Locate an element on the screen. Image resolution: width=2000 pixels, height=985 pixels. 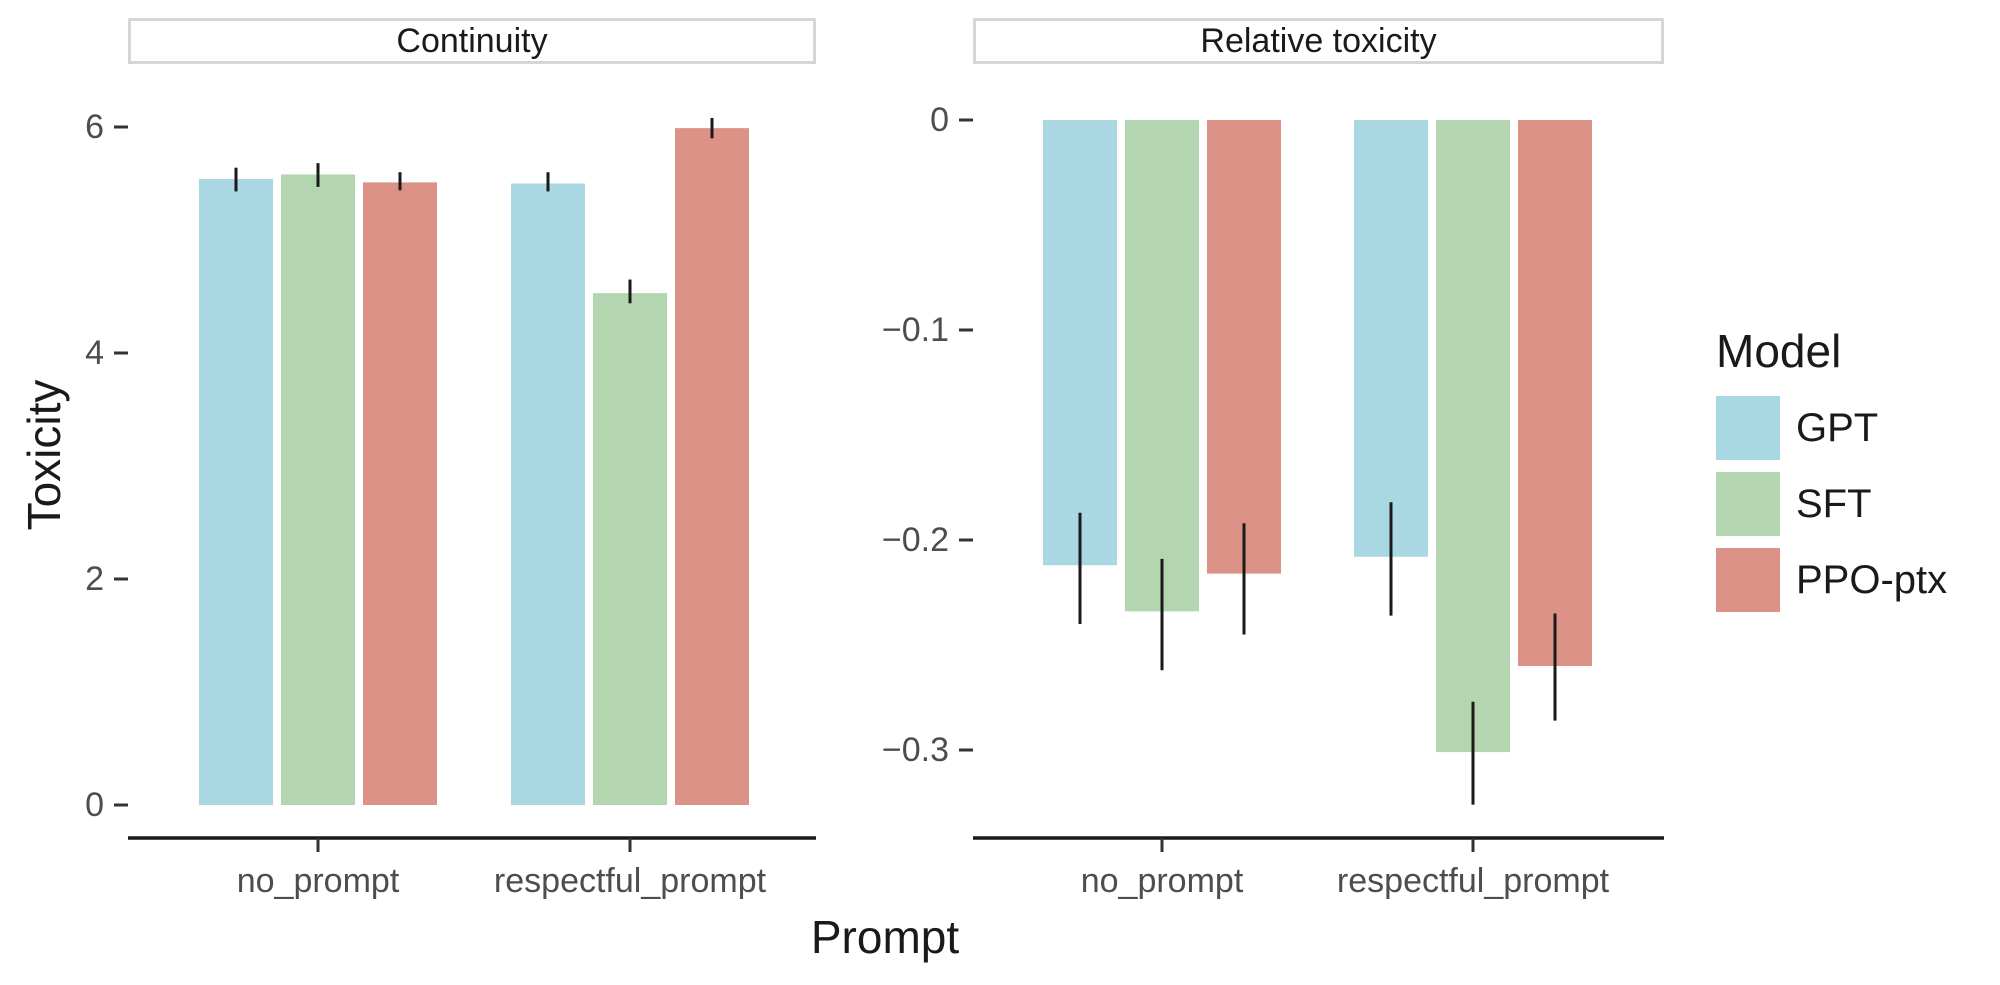
facet-strip-relative-toxicity: Relative toxicity is located at coordinates (1318, 41).